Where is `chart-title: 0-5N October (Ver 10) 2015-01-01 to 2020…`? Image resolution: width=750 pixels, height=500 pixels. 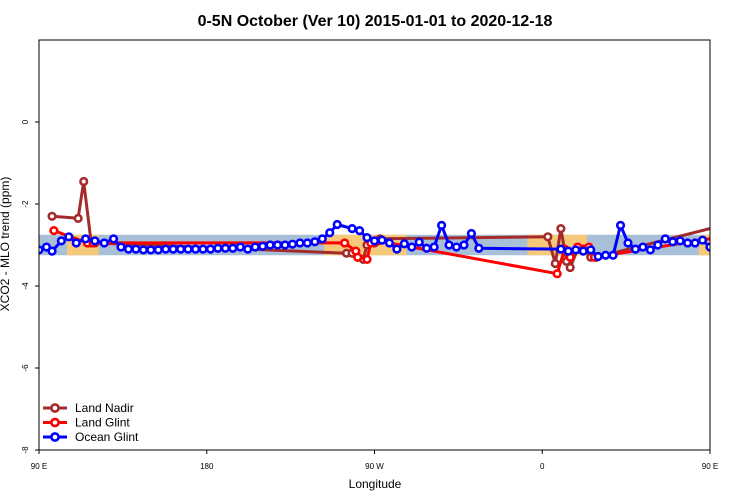
chart-title: 0-5N October (Ver 10) 2015-01-01 to 2020… is located at coordinates (375, 21).